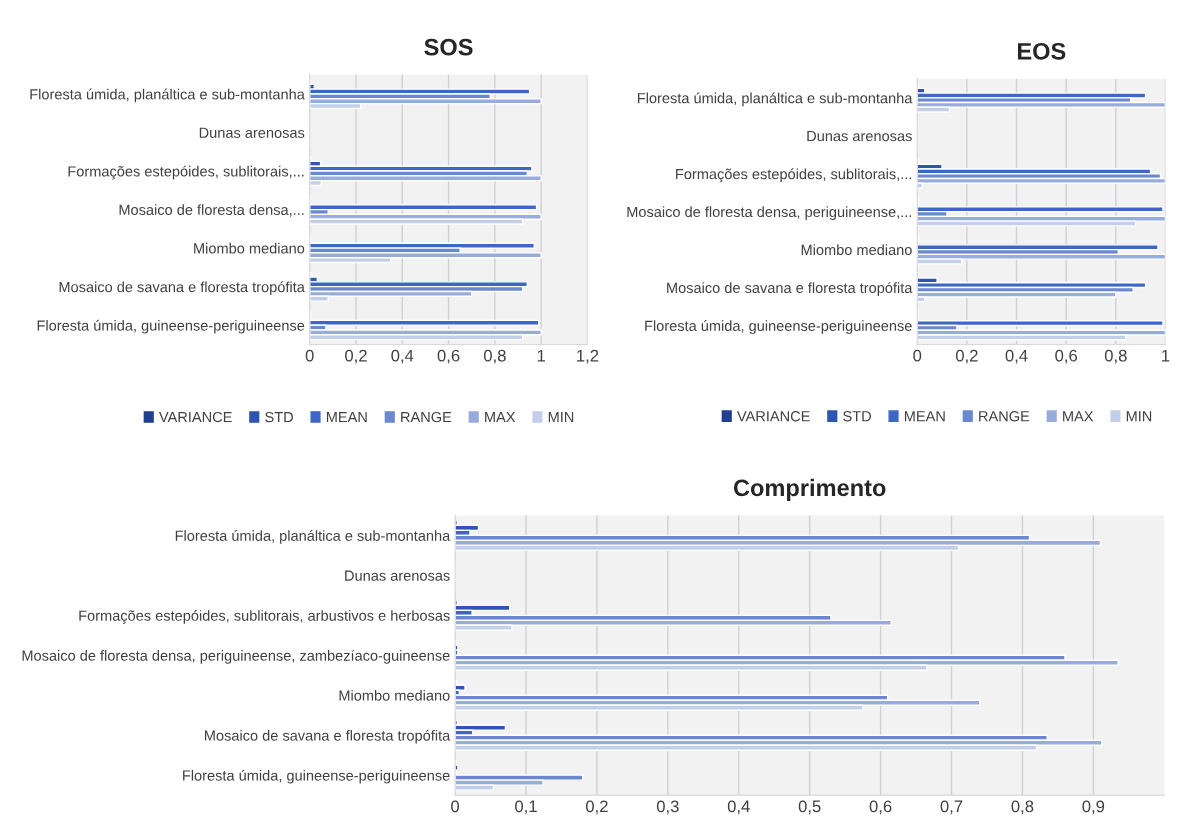 Image resolution: width=1182 pixels, height=830 pixels. I want to click on x-tick-label: 0,7, so click(951, 807).